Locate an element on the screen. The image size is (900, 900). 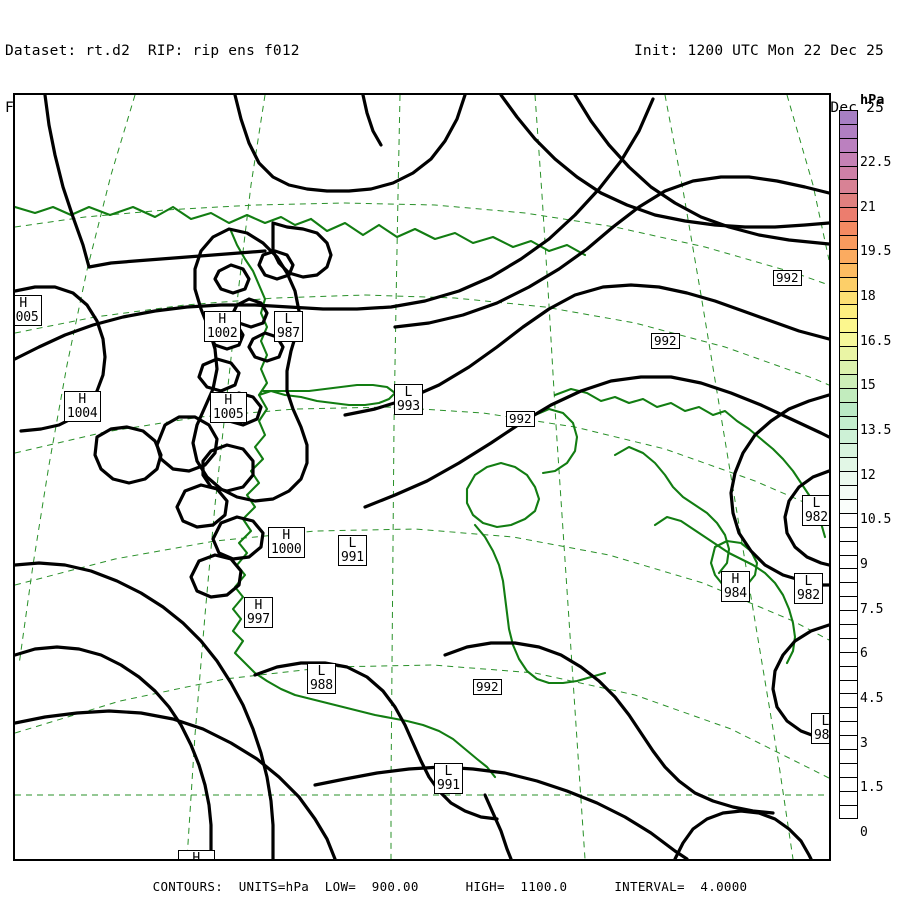
colorbar-tick: 6 is located at coordinates (864, 654).